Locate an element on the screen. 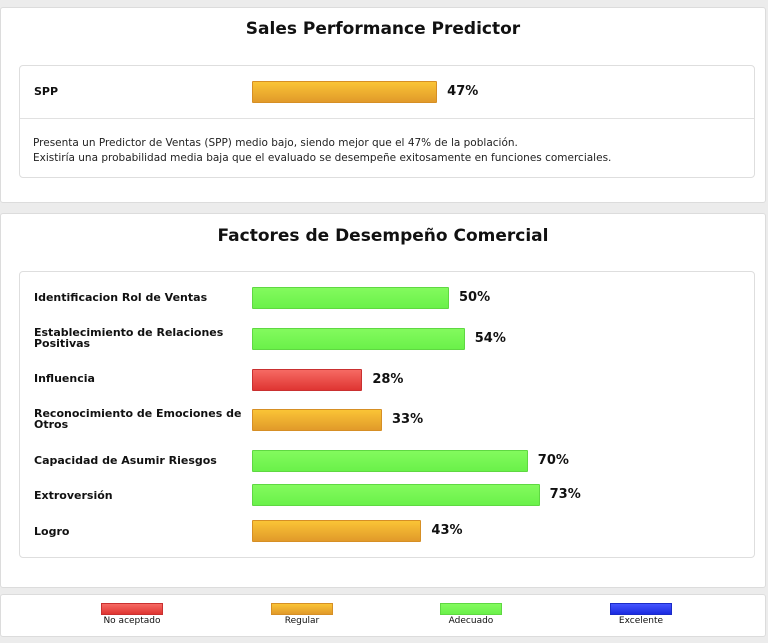  legend-item: Adecuado is located at coordinates (471, 614).